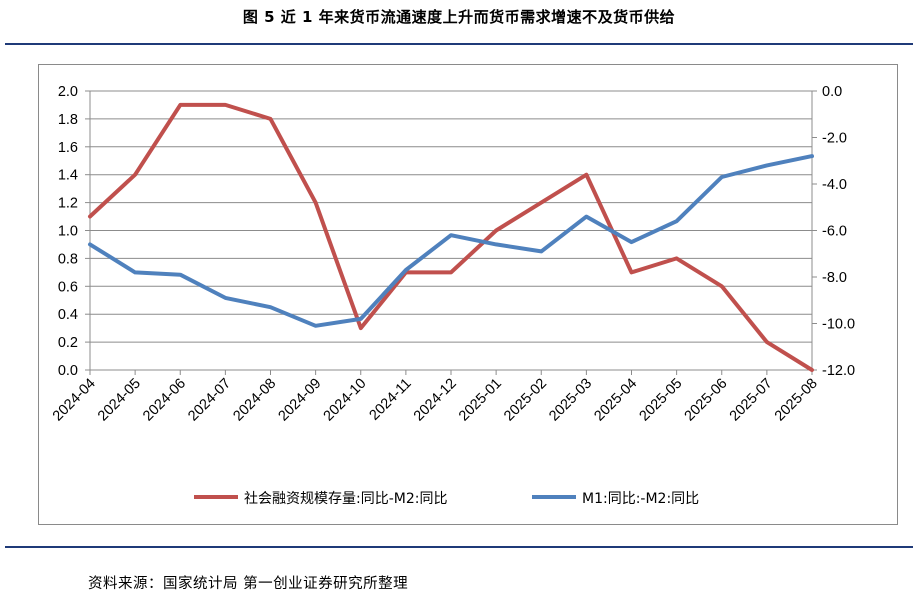 The height and width of the screenshot is (601, 918). What do you see at coordinates (68, 232) in the screenshot?
I see `left-tick-label: 1.0` at bounding box center [68, 232].